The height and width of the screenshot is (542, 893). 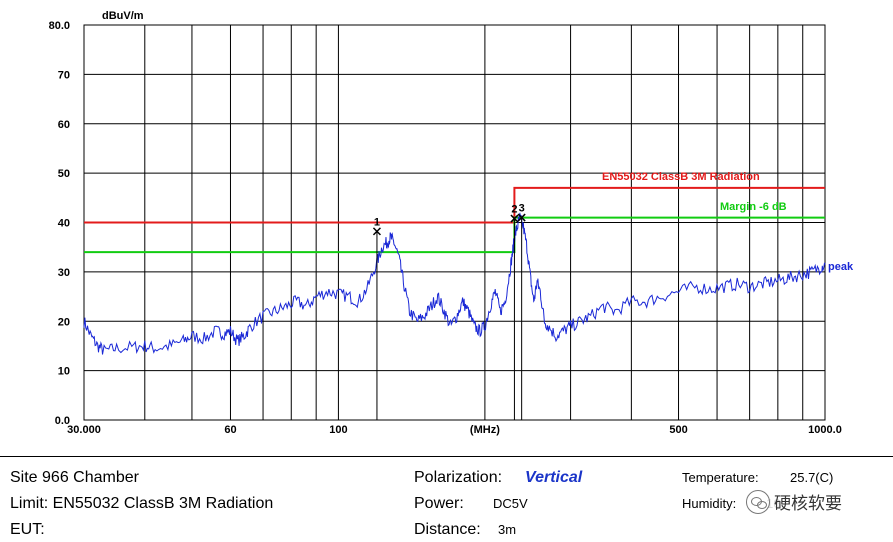 What do you see at coordinates (338, 430) in the screenshot?
I see `x-tick-label: 100` at bounding box center [338, 430].